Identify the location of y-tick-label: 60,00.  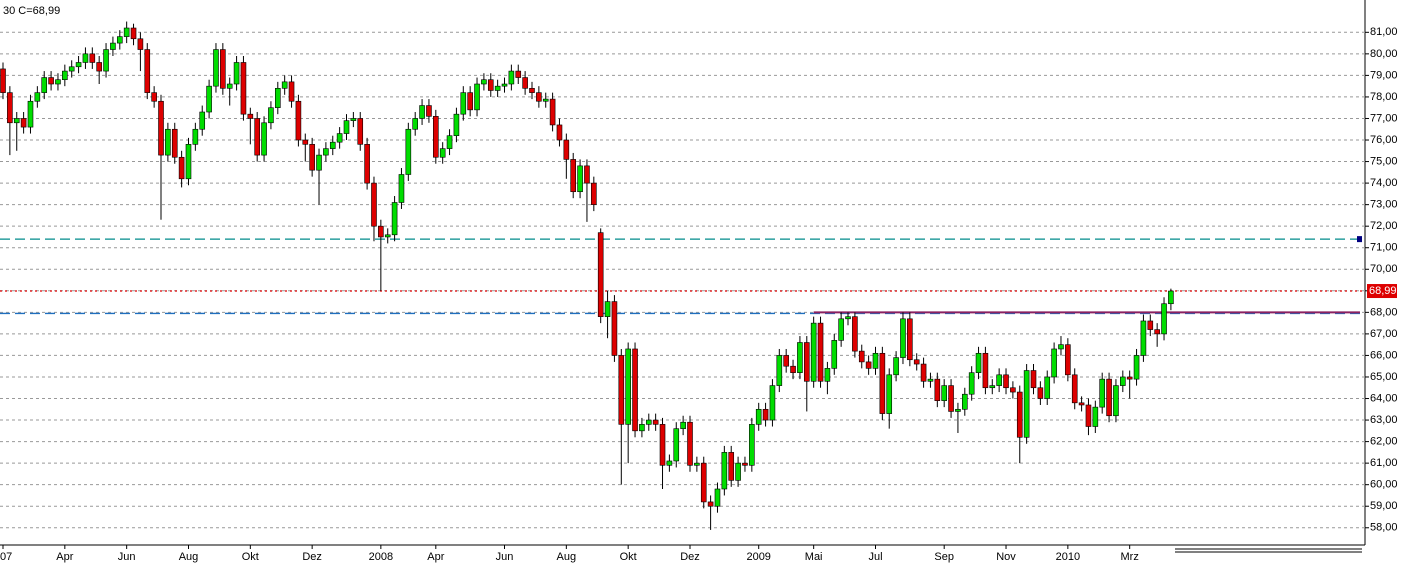
(1384, 485).